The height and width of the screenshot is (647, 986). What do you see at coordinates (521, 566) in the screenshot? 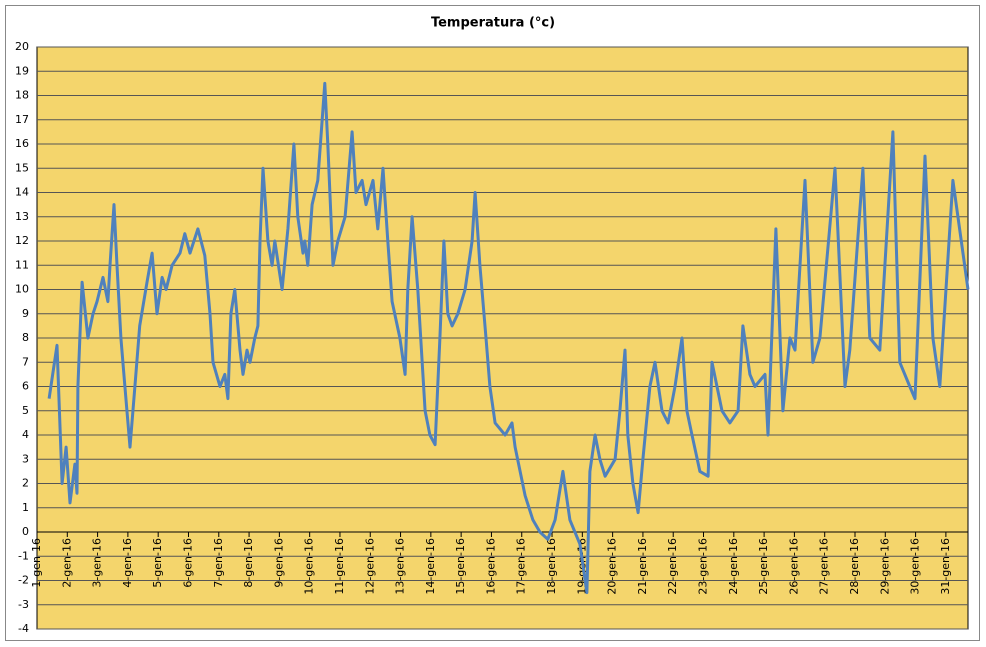
I see `x-tick-label: 17-gen-16` at bounding box center [521, 566].